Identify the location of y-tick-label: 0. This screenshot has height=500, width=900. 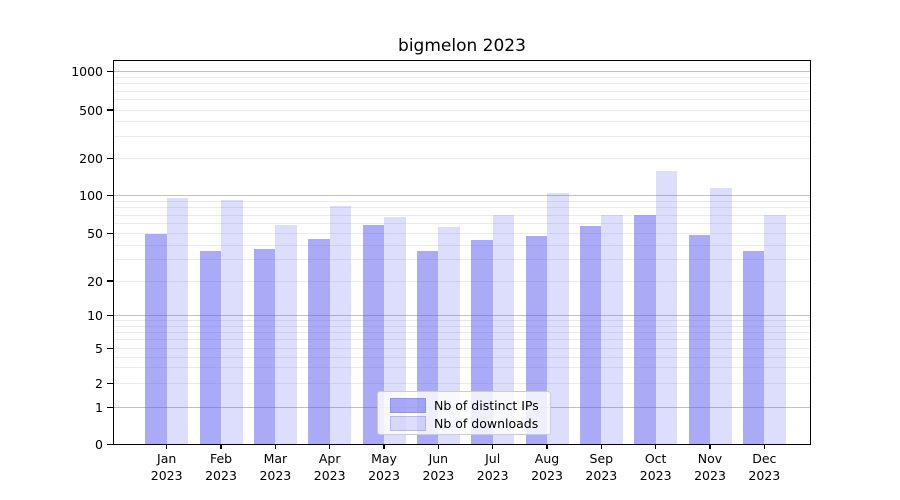
(99, 444).